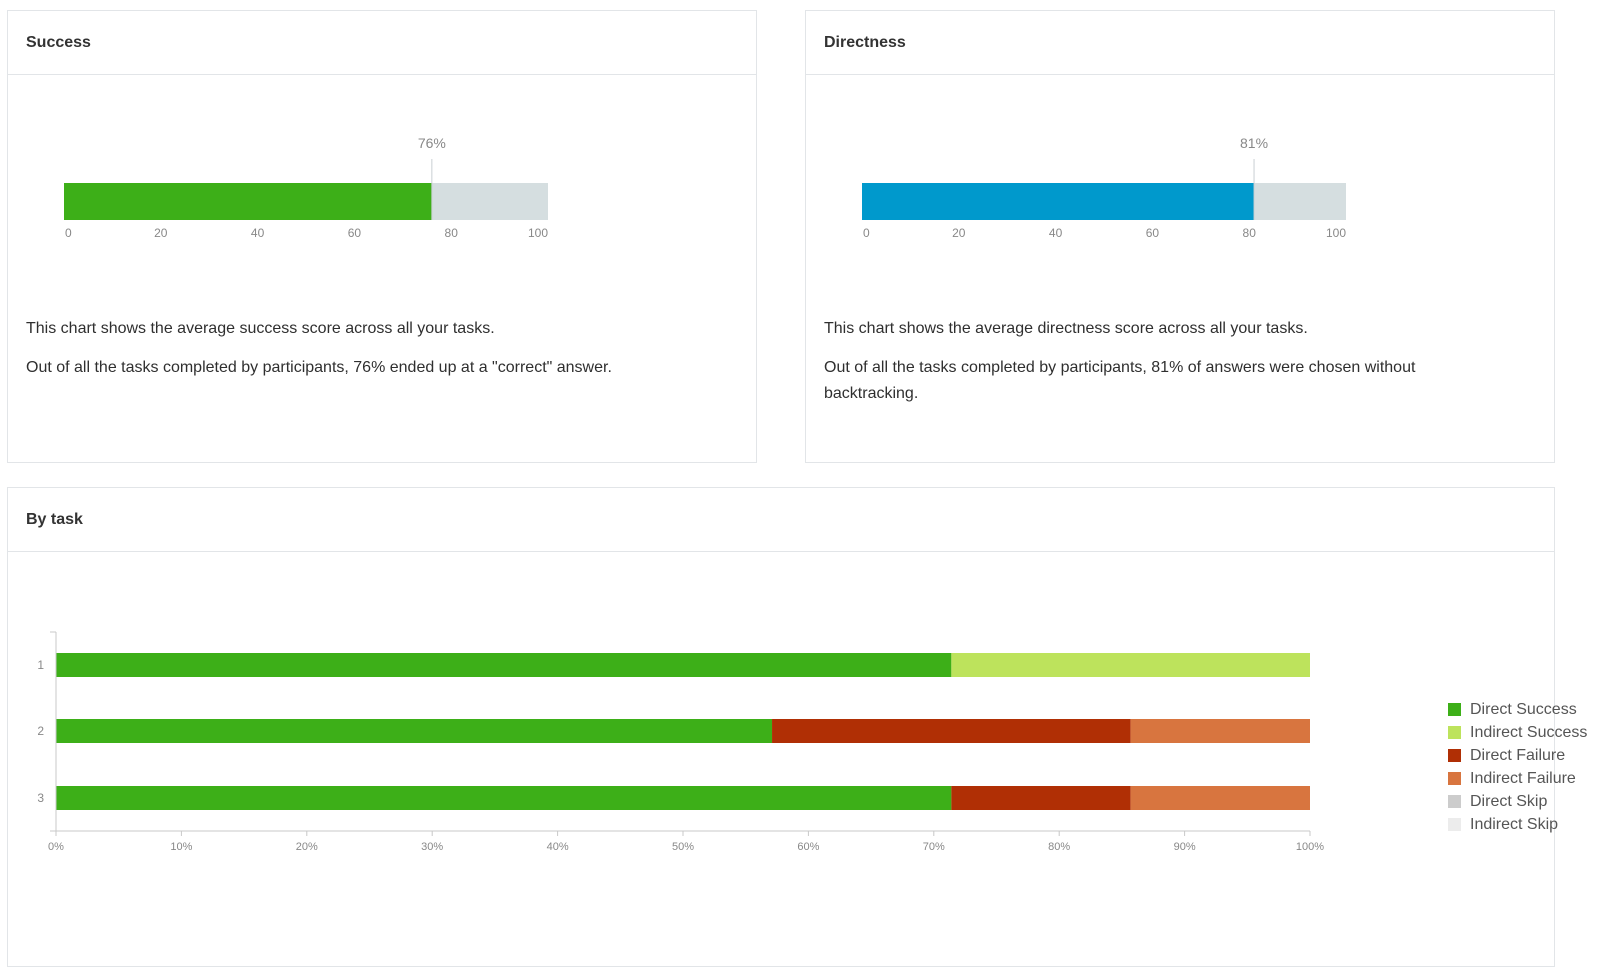 The height and width of the screenshot is (967, 1620). I want to click on legend-item: Indirect Skip, so click(1517, 824).